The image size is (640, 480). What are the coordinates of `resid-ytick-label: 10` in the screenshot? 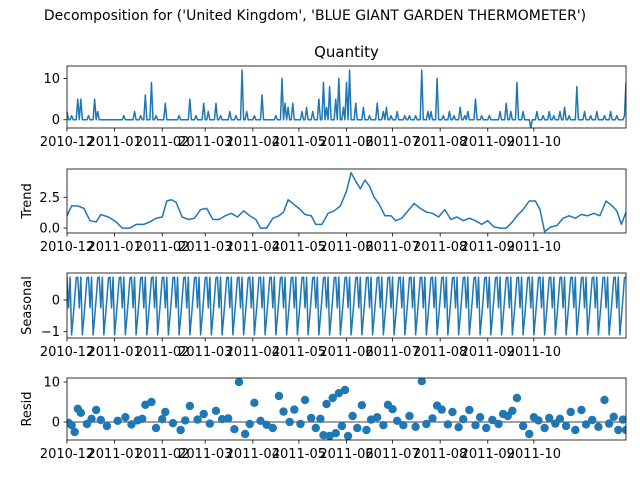 It's located at (51, 383).